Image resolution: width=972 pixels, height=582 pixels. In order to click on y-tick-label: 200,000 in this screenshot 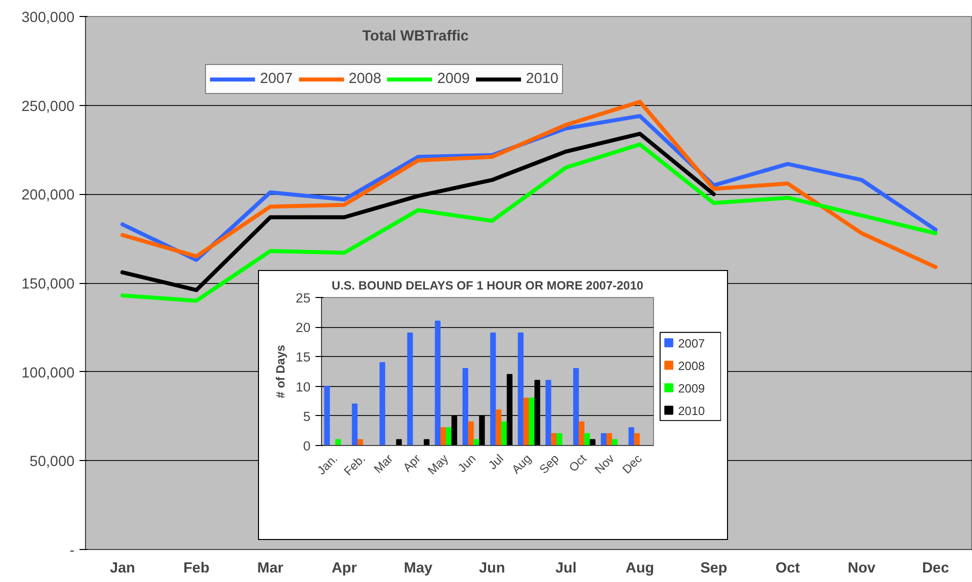, I will do `click(48, 196)`.